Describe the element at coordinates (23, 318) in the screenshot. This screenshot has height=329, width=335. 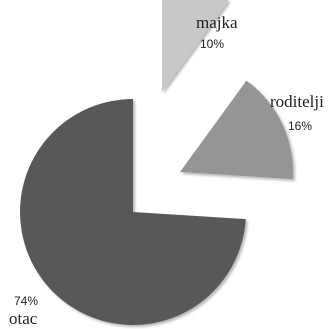
I see `slice-label-otac: otac` at that location.